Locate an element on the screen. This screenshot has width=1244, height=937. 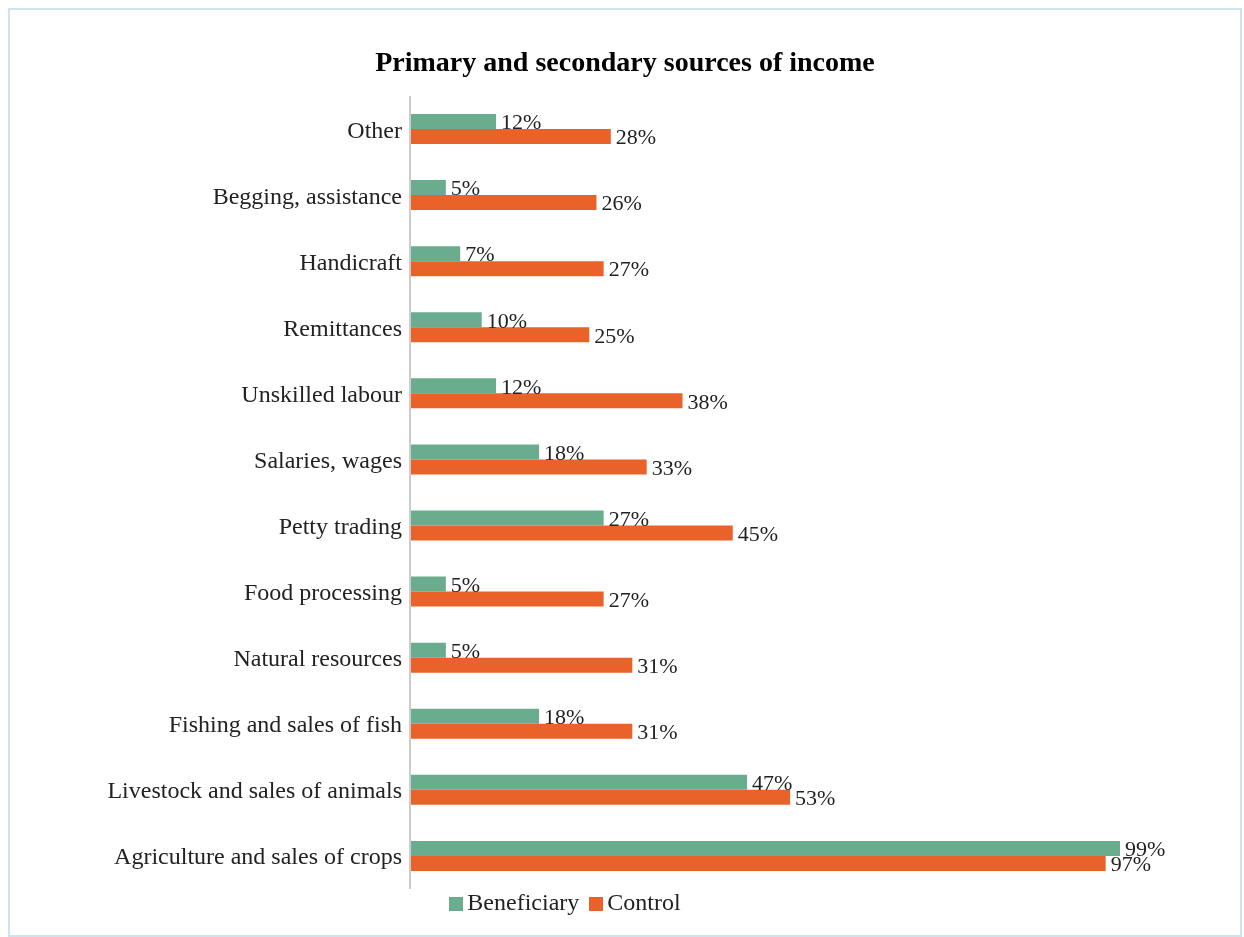
y-tick-label: Petty trading is located at coordinates (340, 526).